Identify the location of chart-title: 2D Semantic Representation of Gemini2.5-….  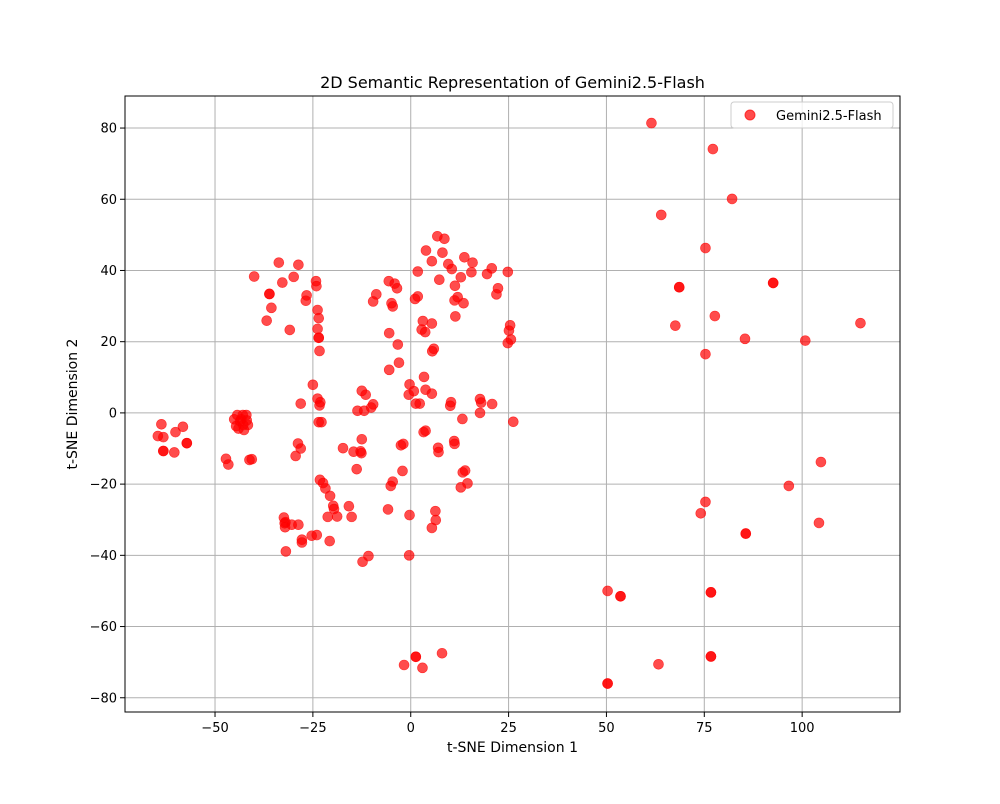
(512, 82).